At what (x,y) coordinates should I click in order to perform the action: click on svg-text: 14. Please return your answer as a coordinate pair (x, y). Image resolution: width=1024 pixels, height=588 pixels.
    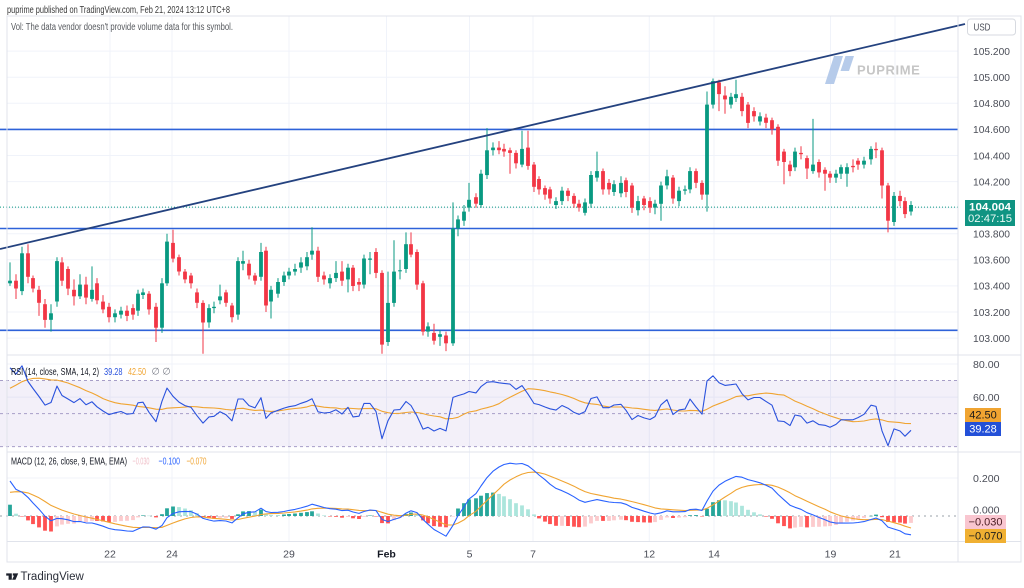
    Looking at the image, I should click on (714, 555).